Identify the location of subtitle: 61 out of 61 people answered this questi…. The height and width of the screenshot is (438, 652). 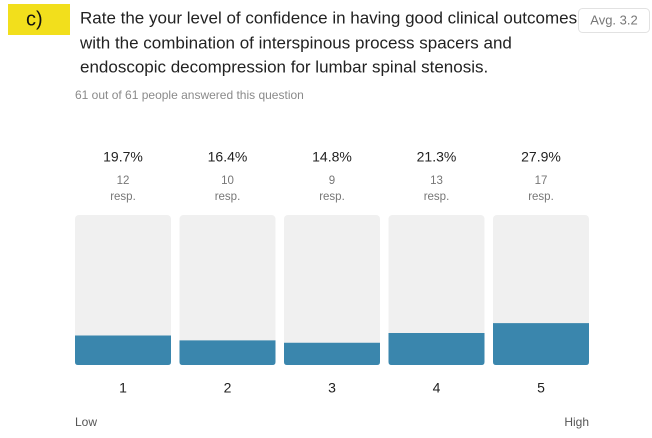
(189, 95).